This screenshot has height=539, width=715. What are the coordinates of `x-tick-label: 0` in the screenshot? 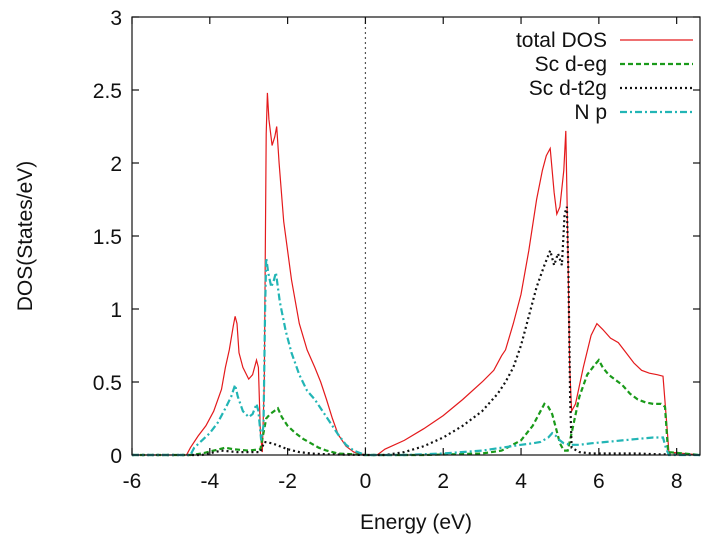 It's located at (366, 481).